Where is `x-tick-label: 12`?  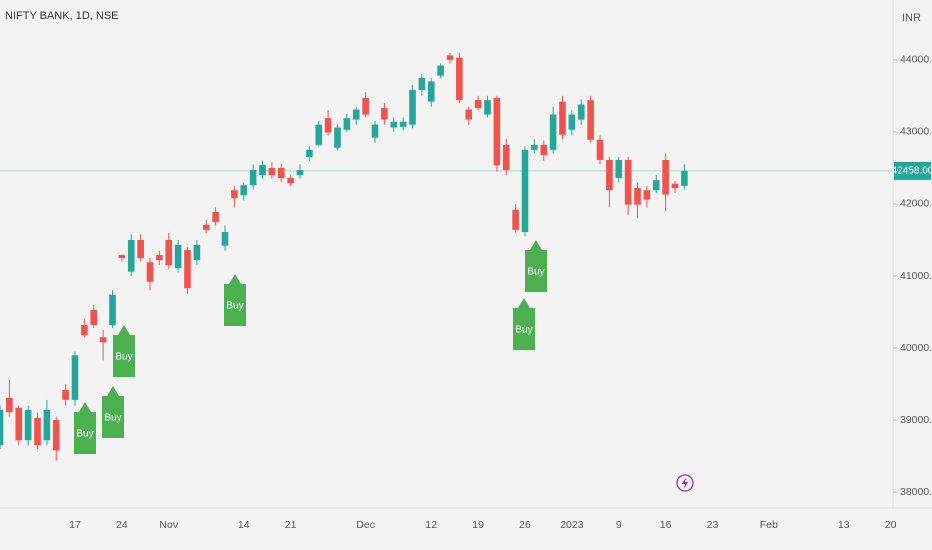 x-tick-label: 12 is located at coordinates (431, 525).